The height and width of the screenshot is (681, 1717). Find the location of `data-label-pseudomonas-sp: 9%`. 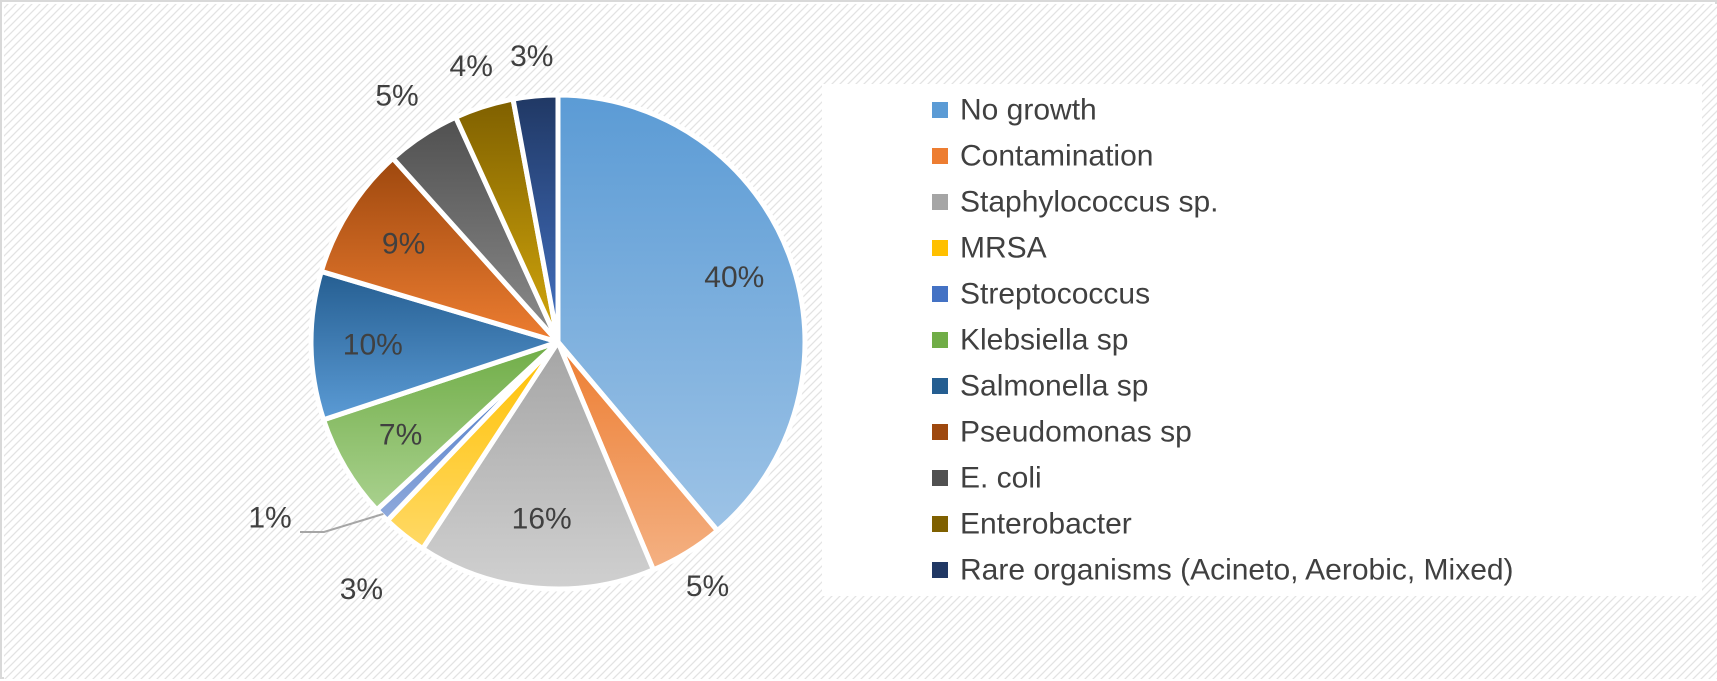

data-label-pseudomonas-sp: 9% is located at coordinates (403, 244).